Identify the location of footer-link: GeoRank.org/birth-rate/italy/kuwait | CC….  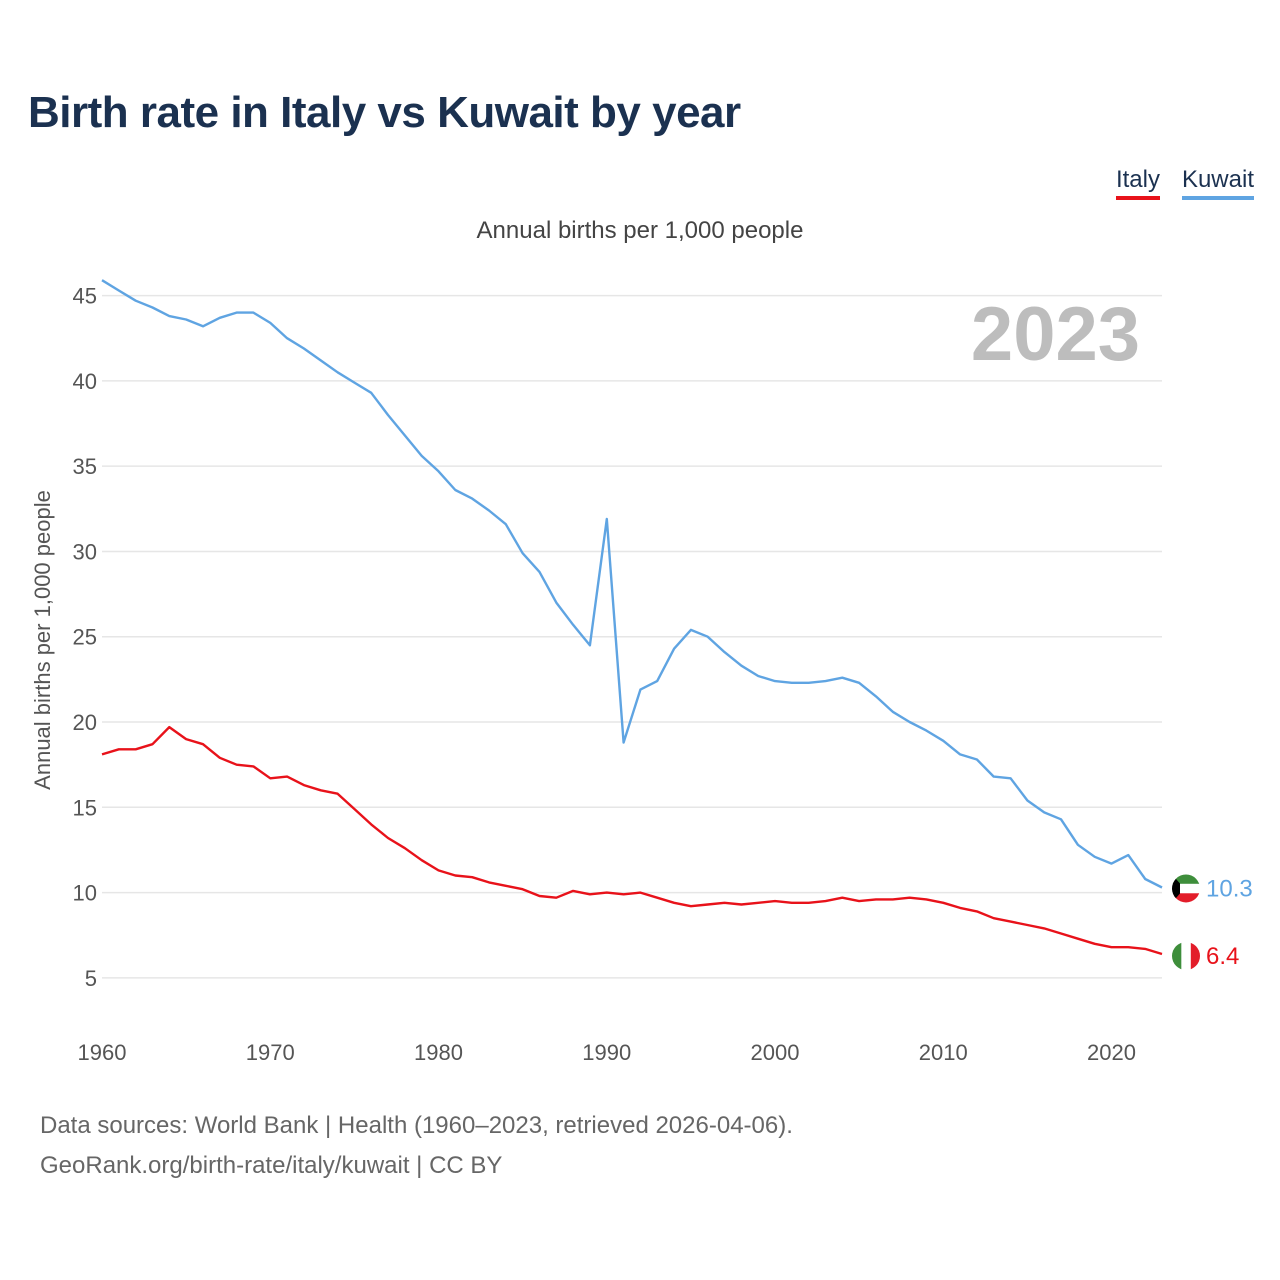
(271, 1165).